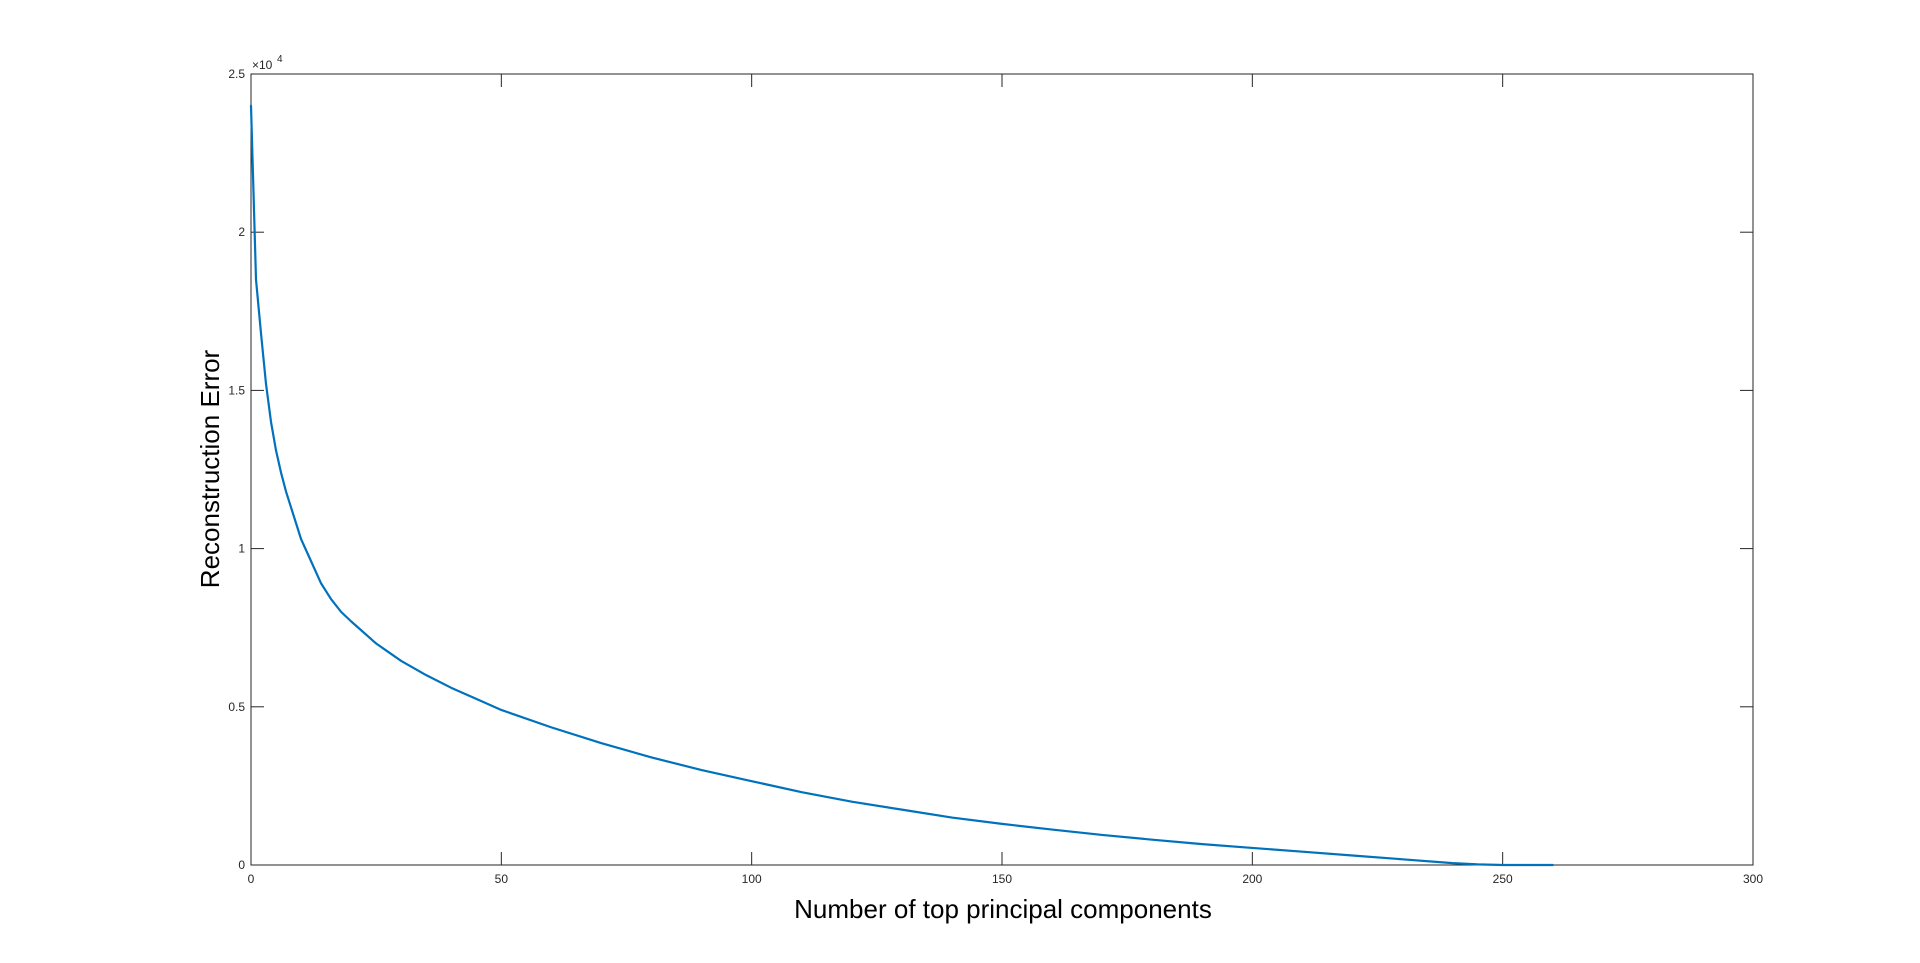 The height and width of the screenshot is (963, 1920). Describe the element at coordinates (251, 879) in the screenshot. I see `x-tick-label: 0` at that location.